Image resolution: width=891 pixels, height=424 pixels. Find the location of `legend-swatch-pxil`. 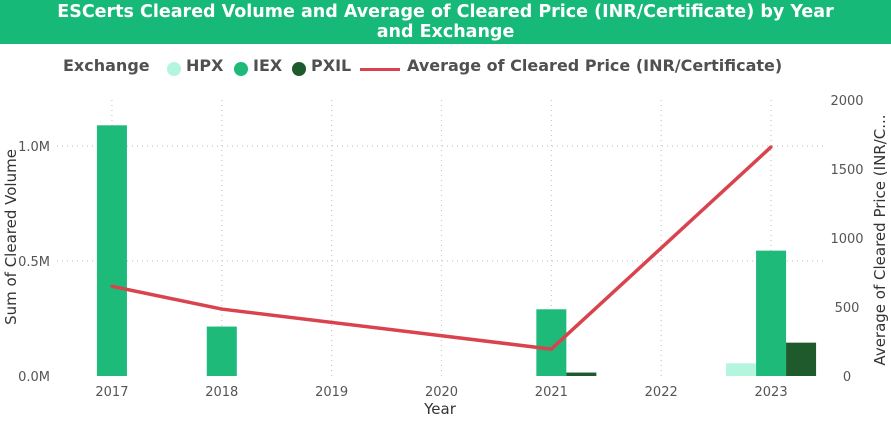

legend-swatch-pxil is located at coordinates (299, 69).